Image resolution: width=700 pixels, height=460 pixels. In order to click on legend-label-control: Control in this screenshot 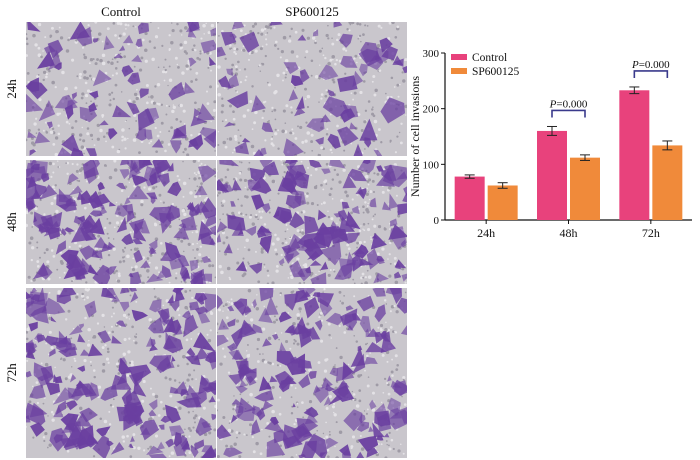, I will do `click(489, 58)`.